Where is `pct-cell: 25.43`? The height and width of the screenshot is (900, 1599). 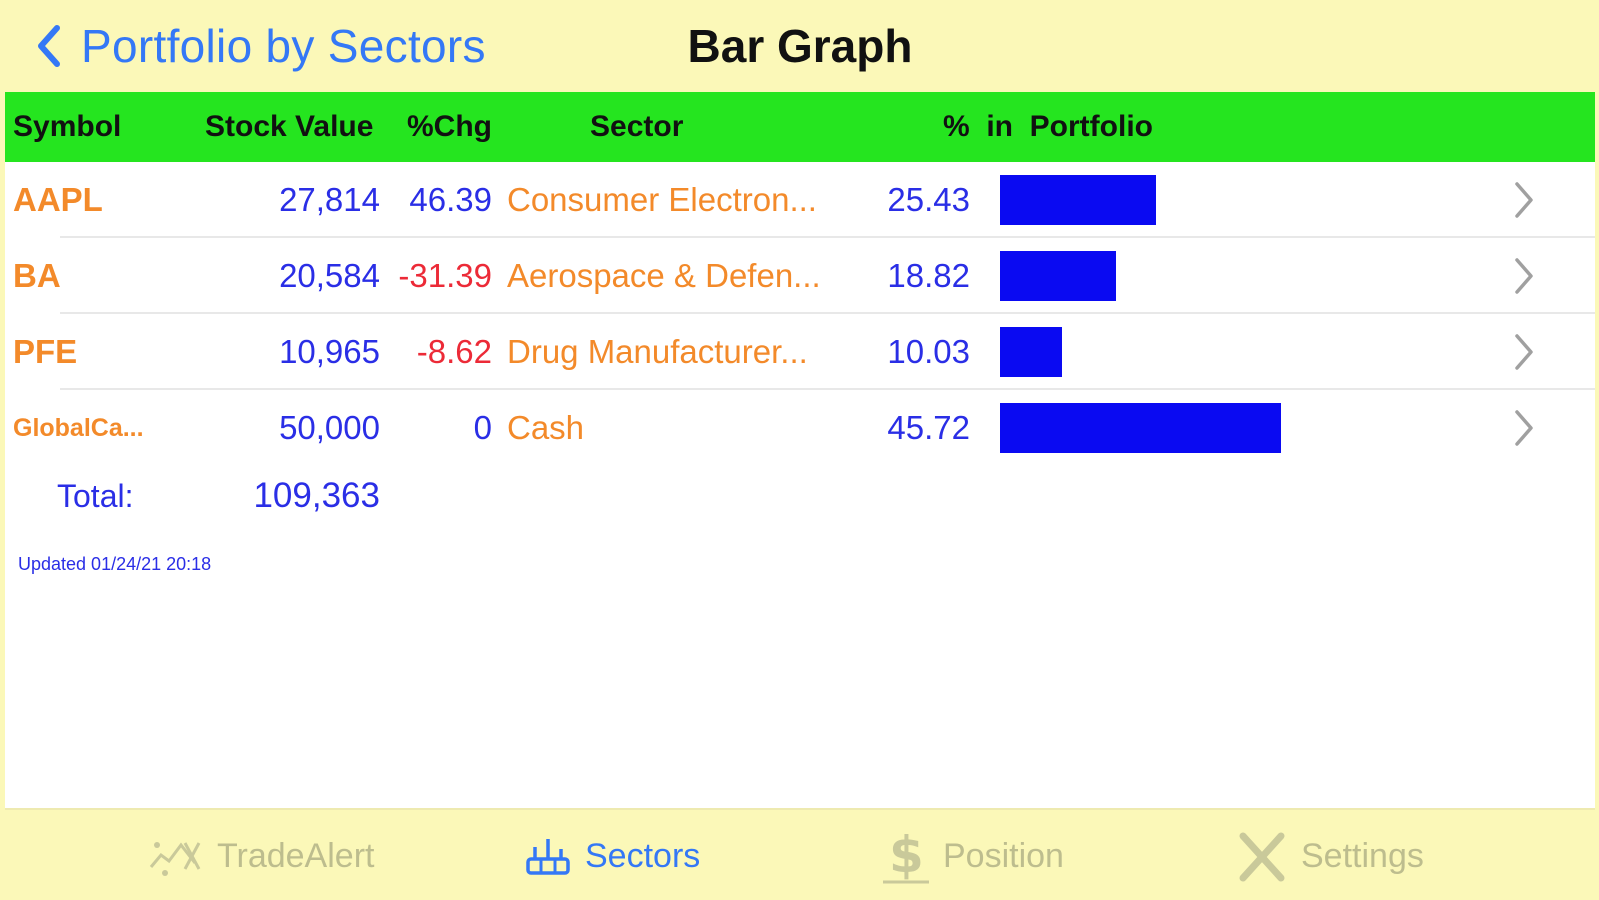 pct-cell: 25.43 is located at coordinates (928, 199).